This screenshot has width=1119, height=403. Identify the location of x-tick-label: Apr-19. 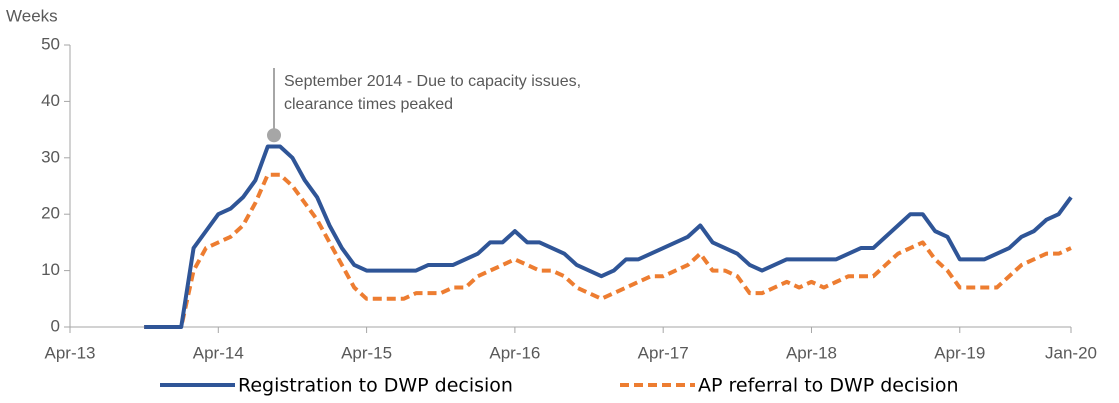
(959, 352).